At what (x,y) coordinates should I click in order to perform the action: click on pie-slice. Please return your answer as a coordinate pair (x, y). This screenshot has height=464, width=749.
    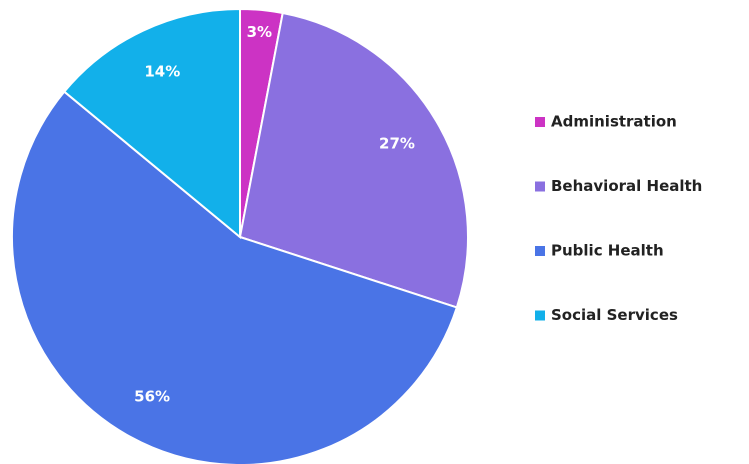
    Looking at the image, I should click on (151, 123).